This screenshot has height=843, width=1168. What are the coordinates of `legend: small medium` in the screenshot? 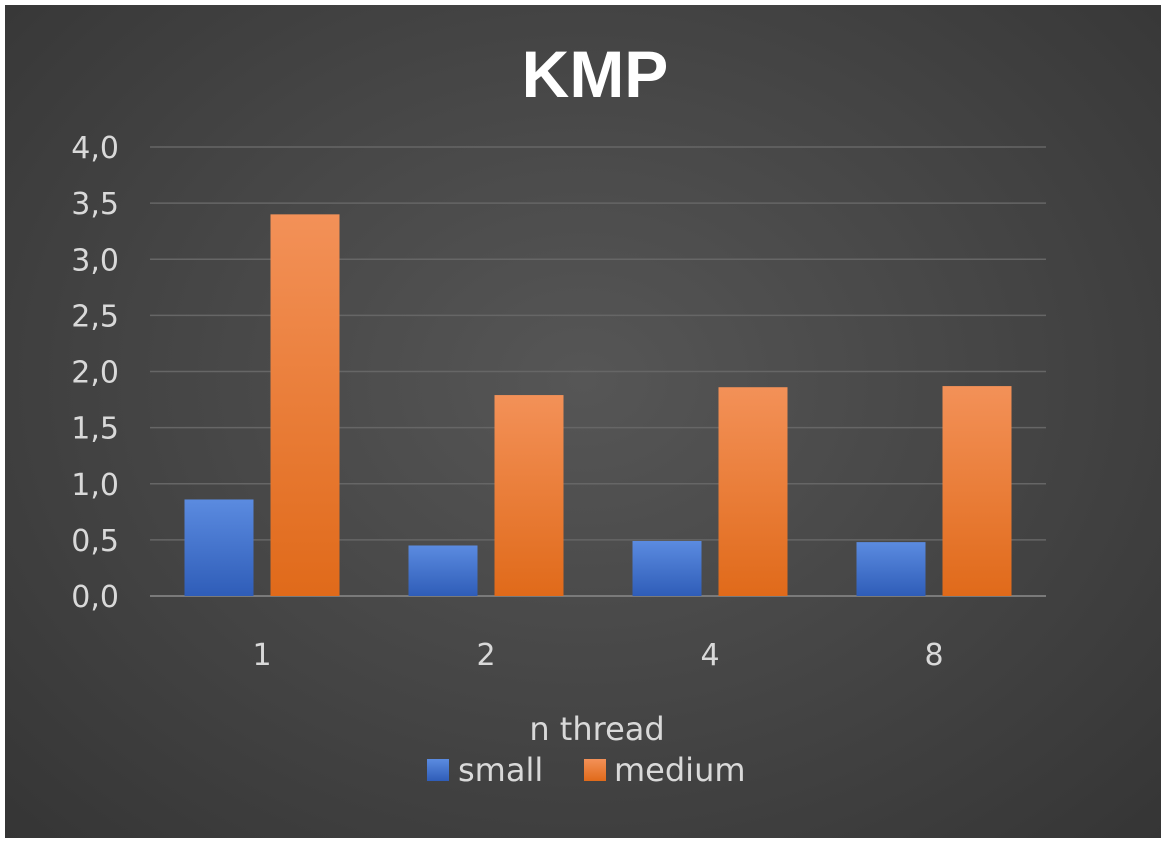 It's located at (586, 770).